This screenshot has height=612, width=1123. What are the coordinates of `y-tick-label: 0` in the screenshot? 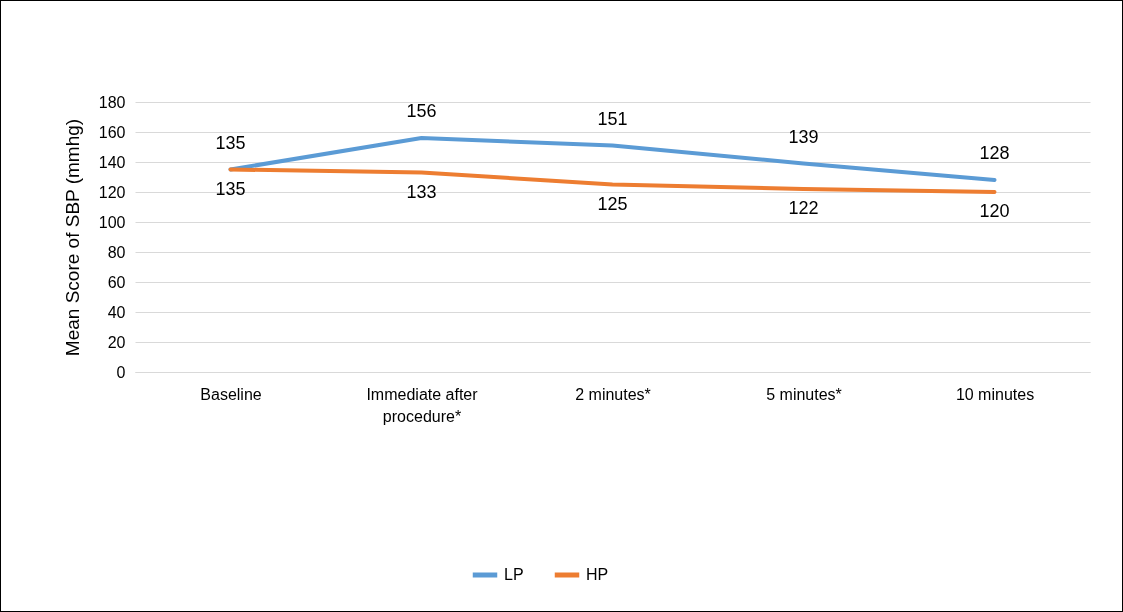 It's located at (121, 372).